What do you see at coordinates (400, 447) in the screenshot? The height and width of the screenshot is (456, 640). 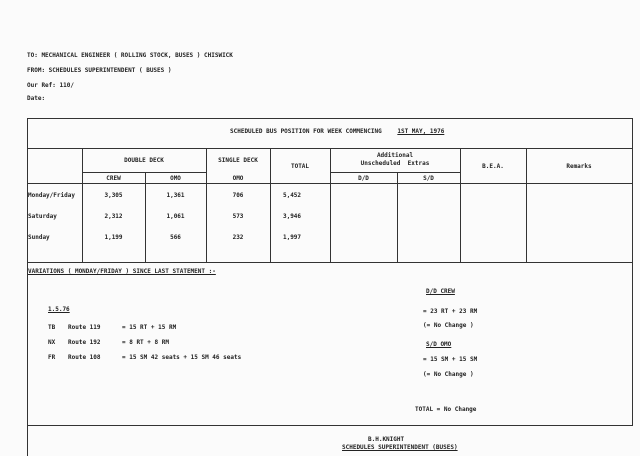 I see `signature-title: SCHEDULES SUPERINTENDENT (BUSES)` at bounding box center [400, 447].